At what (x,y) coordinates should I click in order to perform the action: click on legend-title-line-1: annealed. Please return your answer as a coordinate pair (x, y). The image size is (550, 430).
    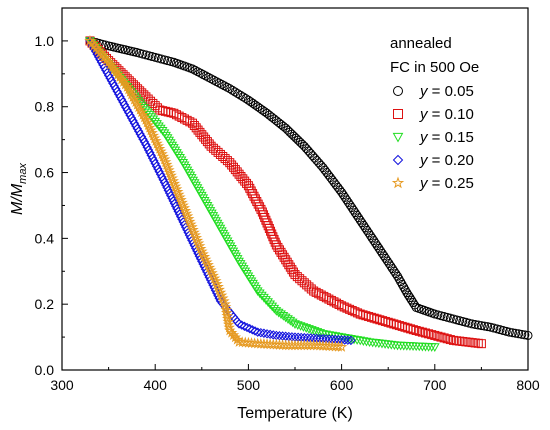
    Looking at the image, I should click on (421, 43).